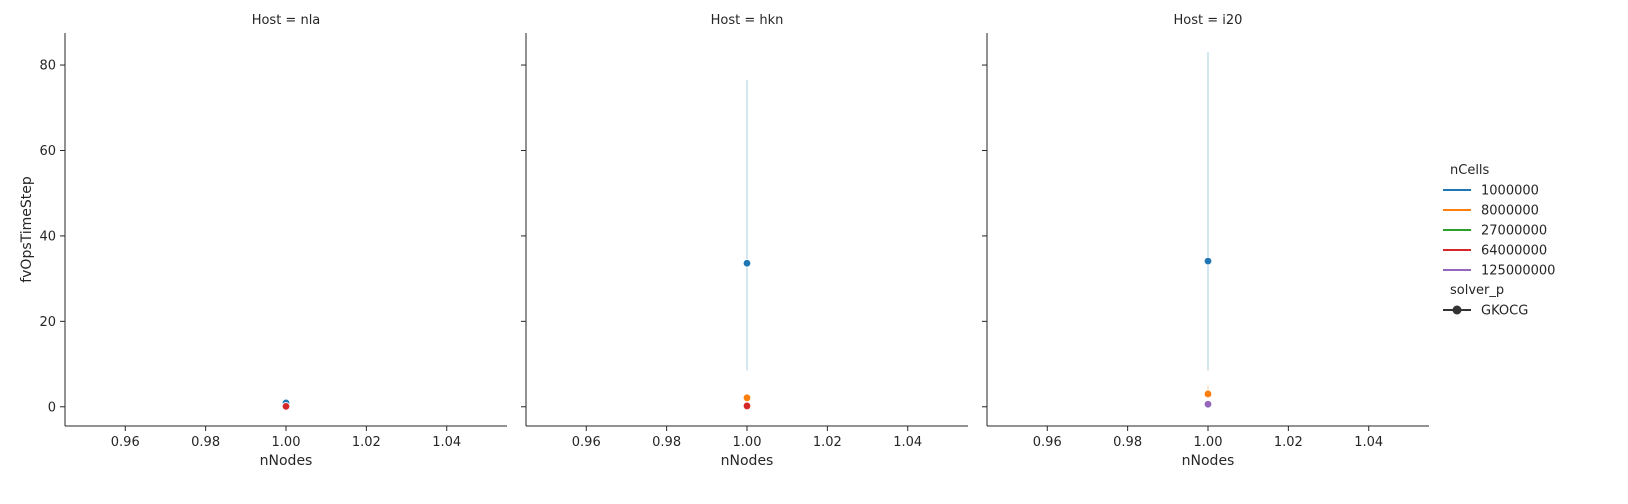 The image size is (1628, 504). What do you see at coordinates (1208, 442) in the screenshot?
I see `panel-3-x-tick-label: 1.00` at bounding box center [1208, 442].